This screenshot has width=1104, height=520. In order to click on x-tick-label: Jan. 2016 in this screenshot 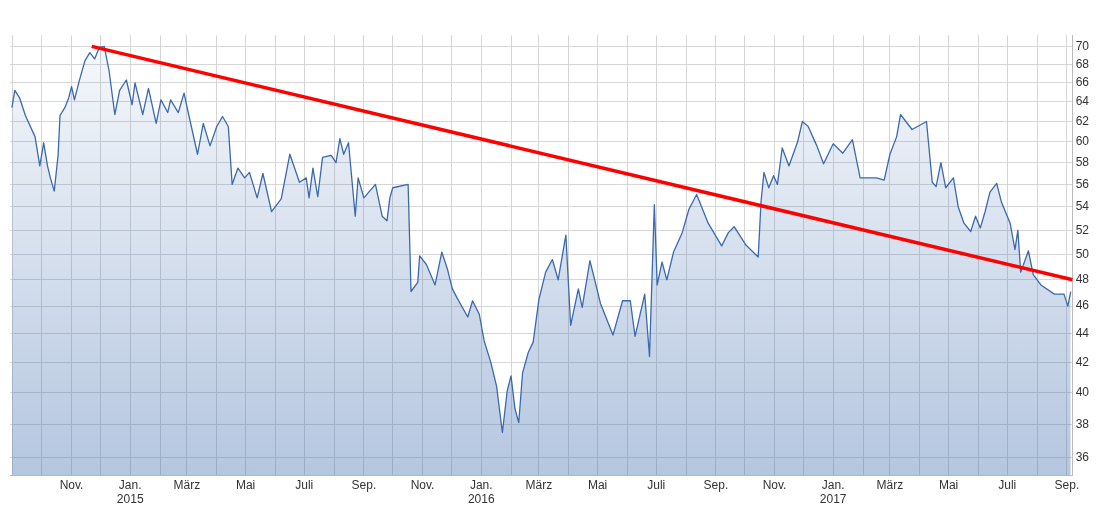, I will do `click(481, 492)`.